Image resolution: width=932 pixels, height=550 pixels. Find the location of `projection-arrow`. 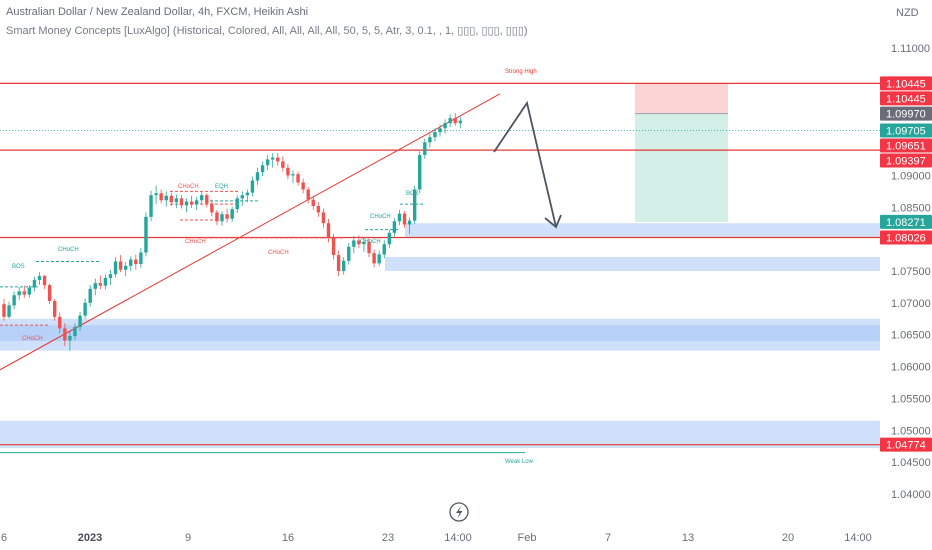

projection-arrow is located at coordinates (525, 164).